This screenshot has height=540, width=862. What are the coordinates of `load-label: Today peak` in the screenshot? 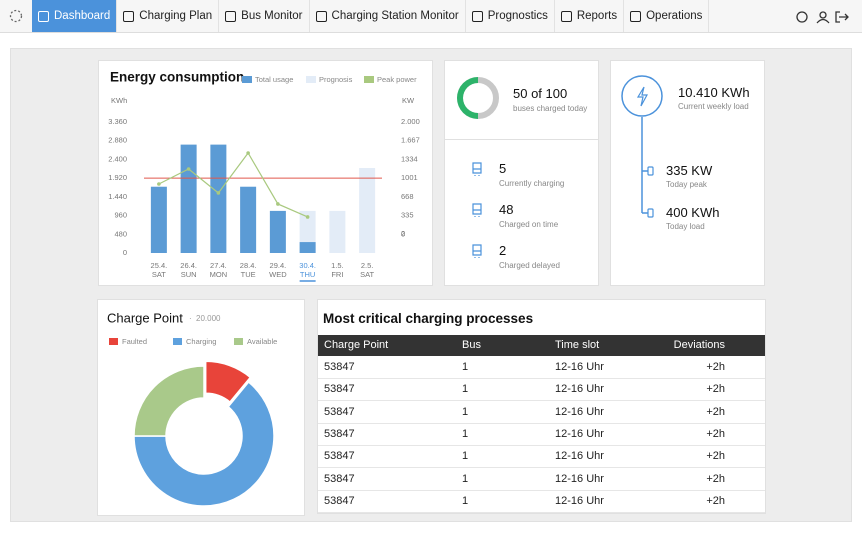 It's located at (686, 184).